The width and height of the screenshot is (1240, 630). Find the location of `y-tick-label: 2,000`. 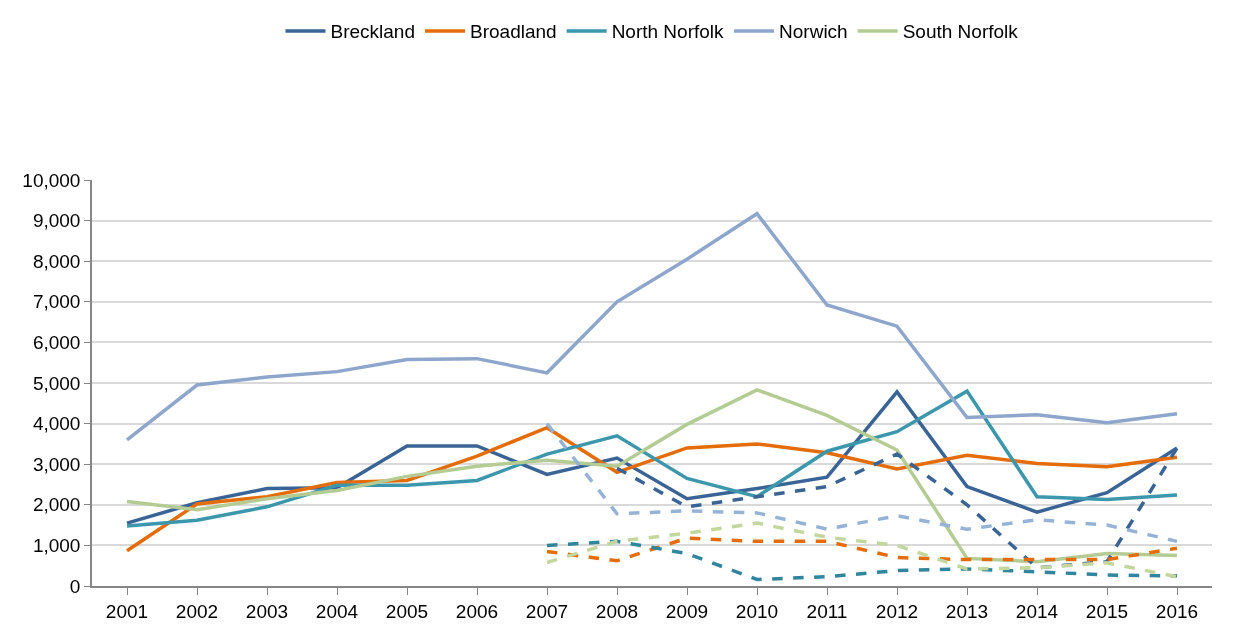

y-tick-label: 2,000 is located at coordinates (56, 505).